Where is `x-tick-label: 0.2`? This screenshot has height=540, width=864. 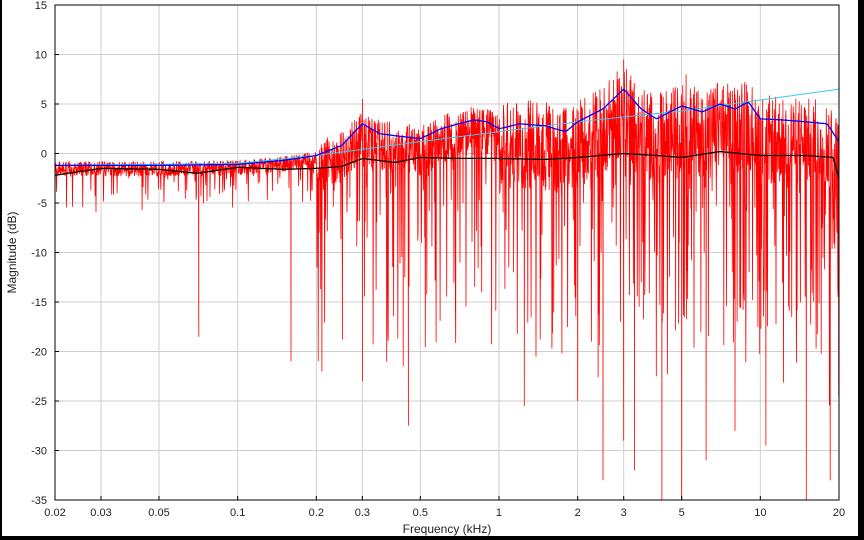 x-tick-label: 0.2 is located at coordinates (316, 513).